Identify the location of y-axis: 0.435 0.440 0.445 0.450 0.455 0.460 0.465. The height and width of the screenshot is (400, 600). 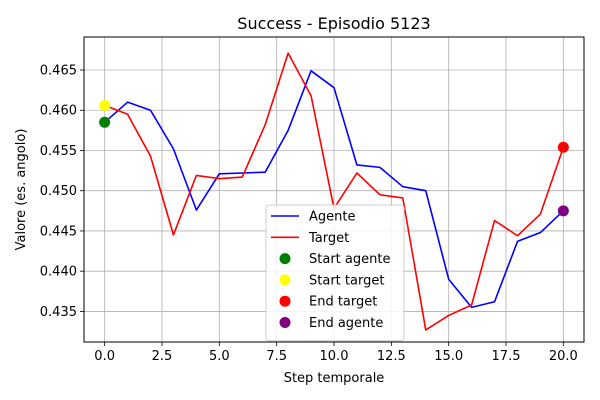
(62, 191).